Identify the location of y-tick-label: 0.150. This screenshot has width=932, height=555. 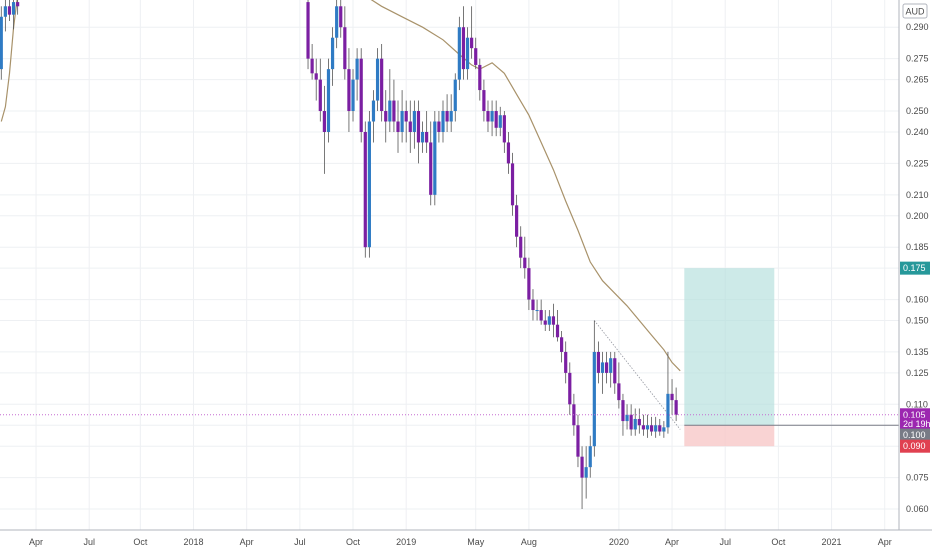
(917, 321).